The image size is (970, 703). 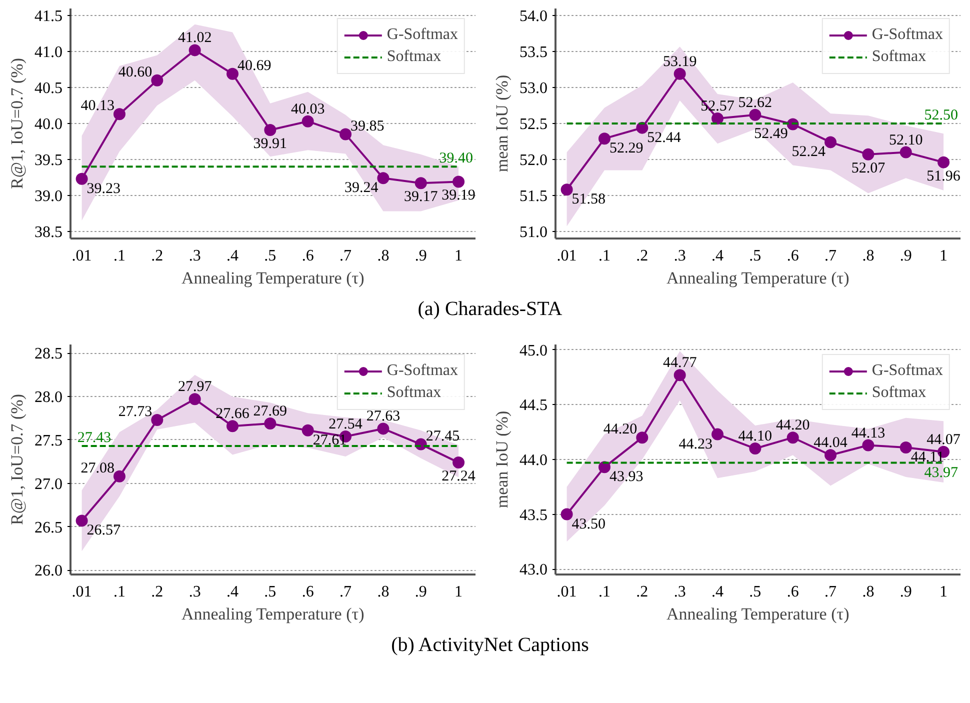 What do you see at coordinates (490, 309) in the screenshot?
I see `text: (a) Charades-STA` at bounding box center [490, 309].